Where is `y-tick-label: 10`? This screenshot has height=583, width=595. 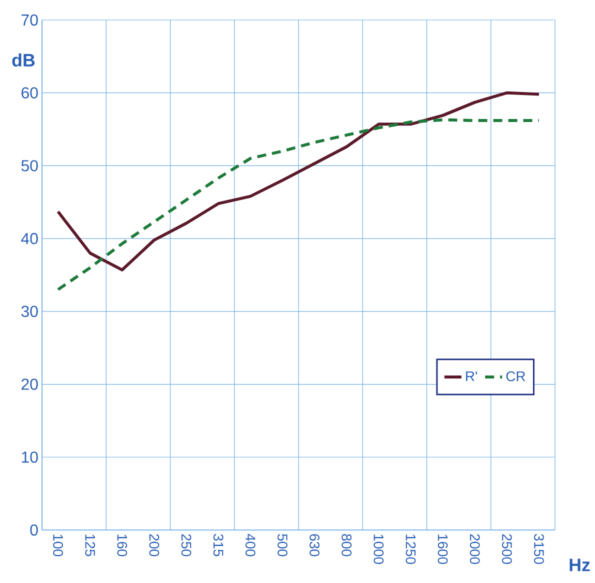
y-tick-label: 10 is located at coordinates (30, 457).